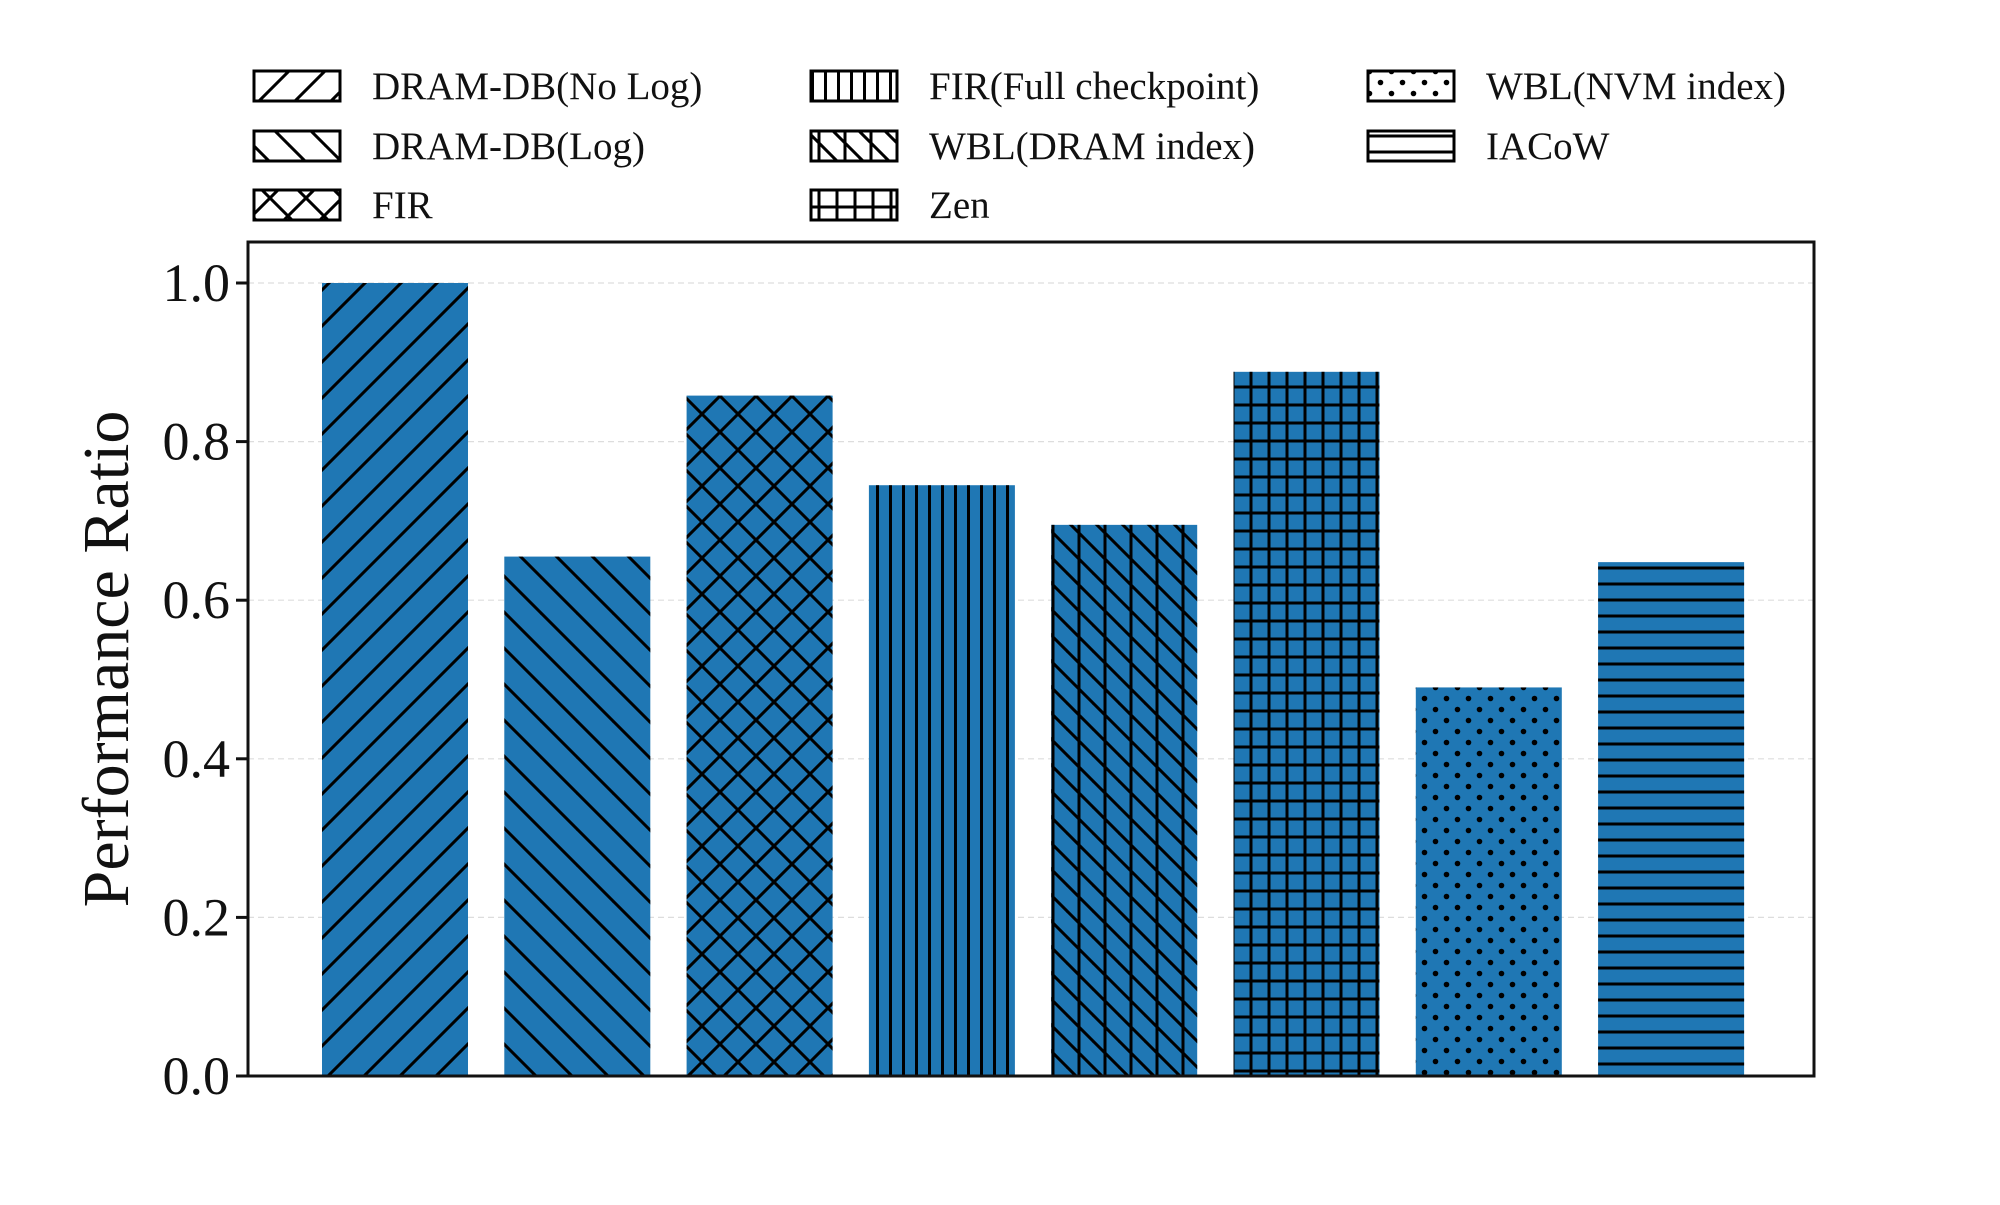 The height and width of the screenshot is (1205, 2000). I want to click on legend-entry: FIR(Full checkpoint), so click(1034, 86).